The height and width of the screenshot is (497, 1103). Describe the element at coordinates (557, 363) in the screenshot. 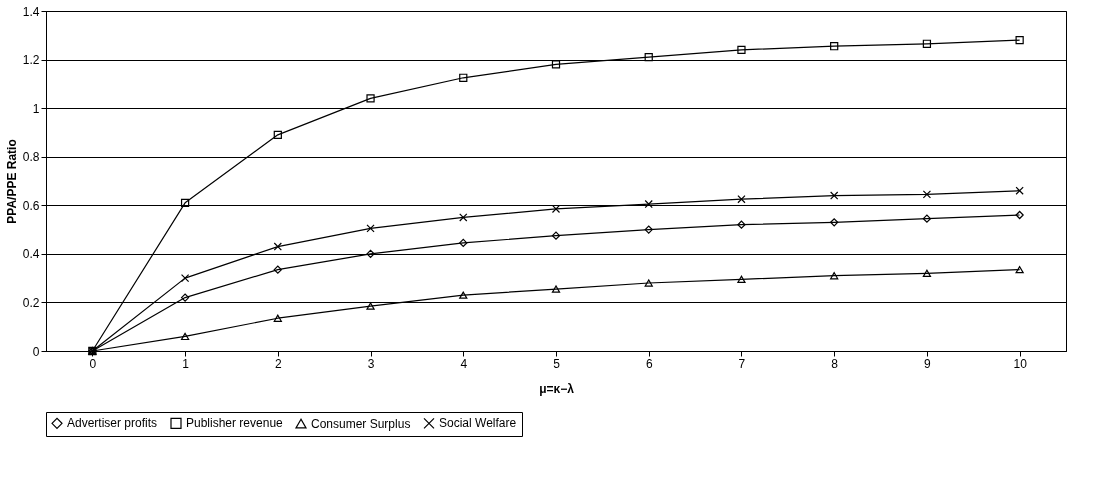

I see `x-tick-label: 5` at that location.